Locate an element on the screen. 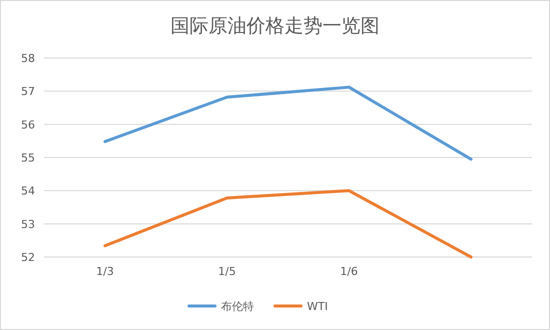 This screenshot has width=550, height=330. y-tick-label: 54 is located at coordinates (28, 191).